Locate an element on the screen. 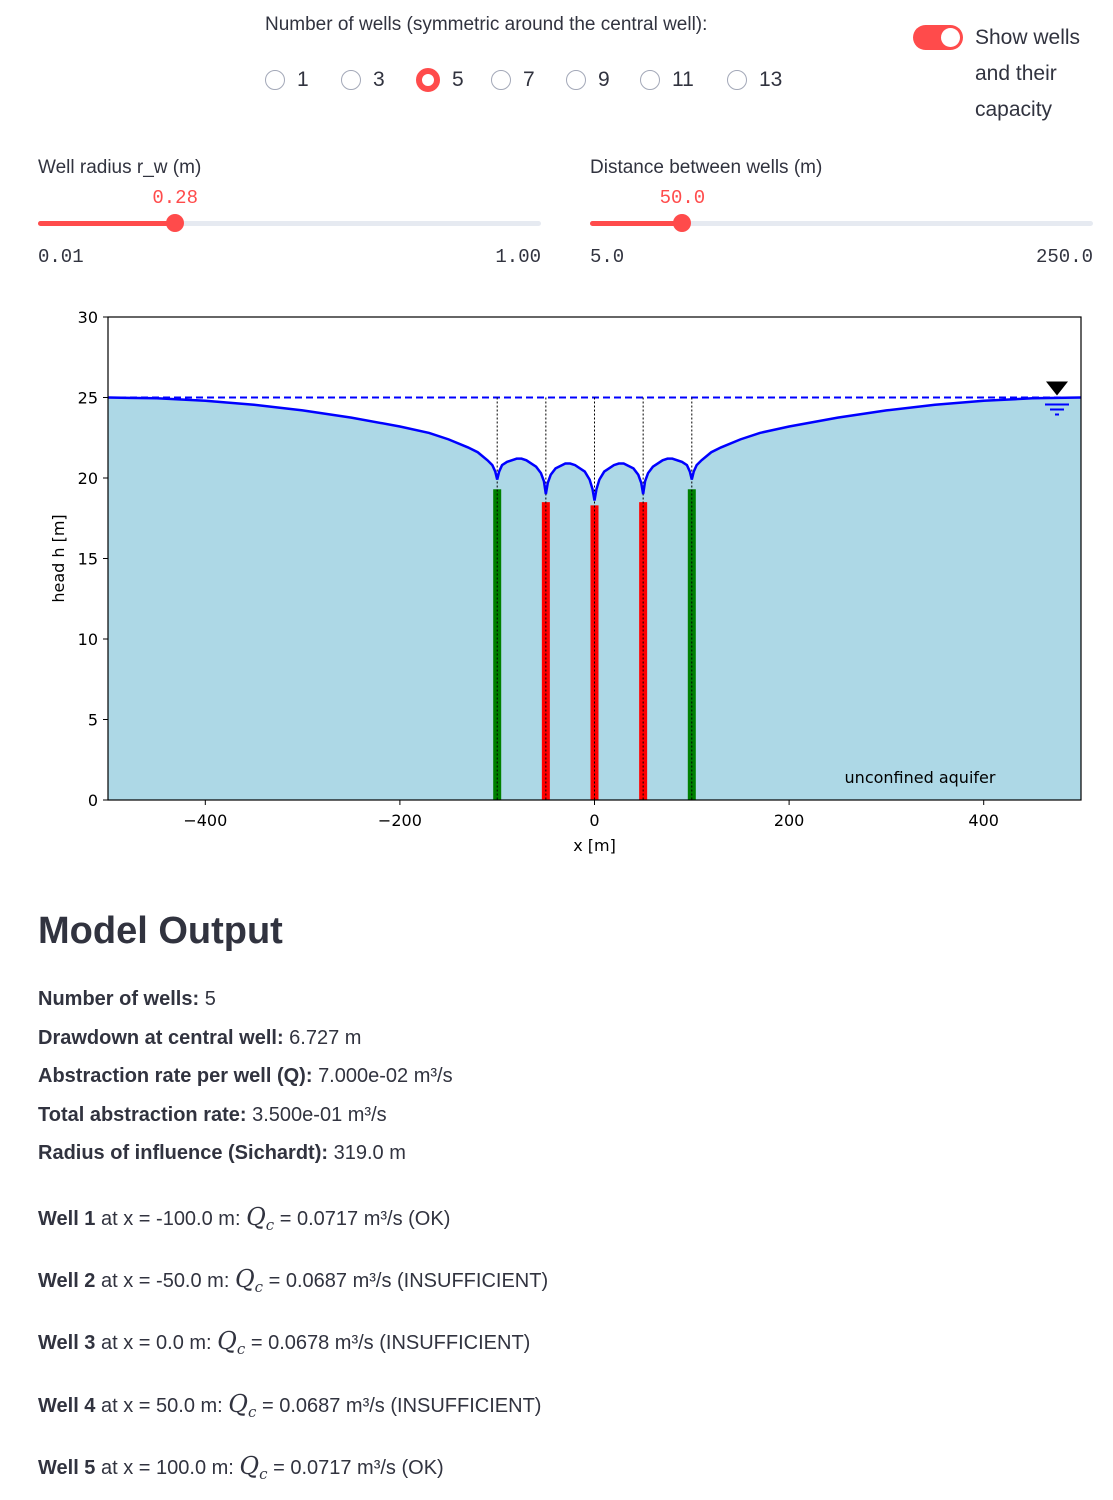  well-position: at x = 50.0 m: is located at coordinates (162, 1405).